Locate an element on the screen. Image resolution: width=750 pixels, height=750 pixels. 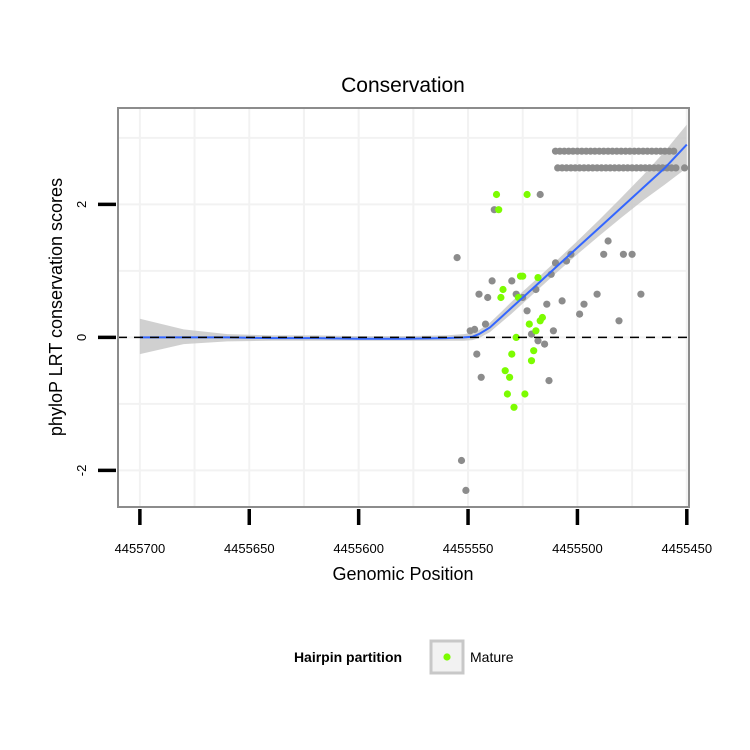
x-axis-title: Genomic Position is located at coordinates (402, 574).